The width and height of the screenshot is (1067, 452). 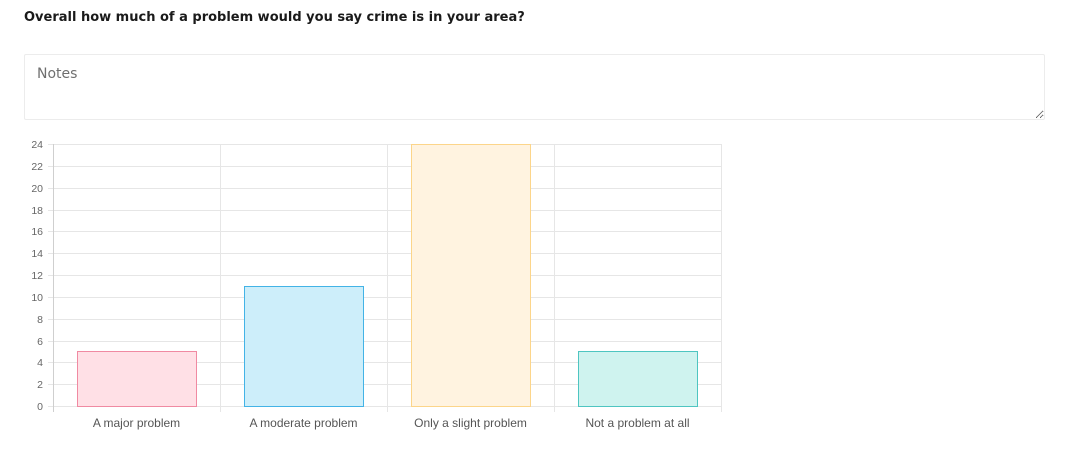 I want to click on y-tick-label: 10, so click(x=37, y=298).